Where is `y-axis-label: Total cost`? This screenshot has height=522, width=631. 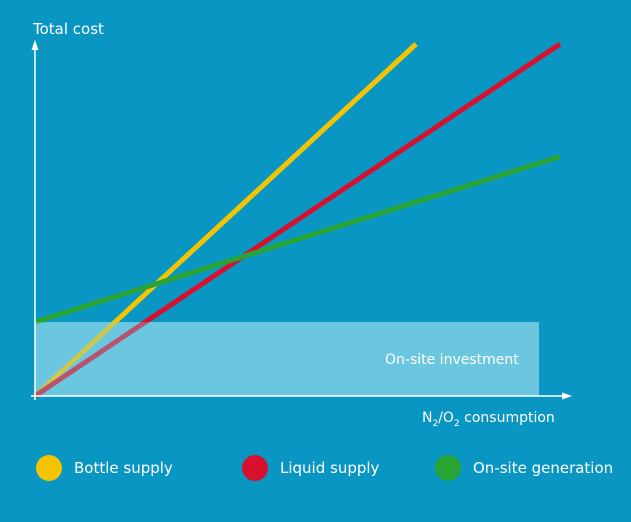
y-axis-label: Total cost is located at coordinates (68, 29).